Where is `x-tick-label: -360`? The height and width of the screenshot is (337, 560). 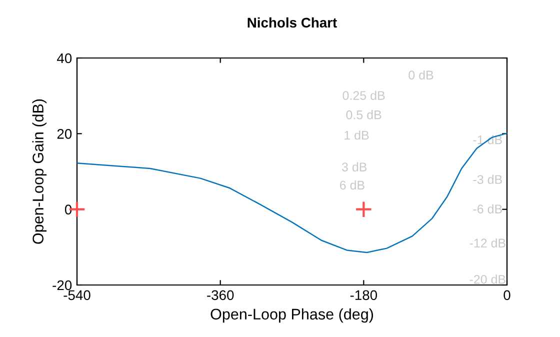
x-tick-label: -360 is located at coordinates (220, 295).